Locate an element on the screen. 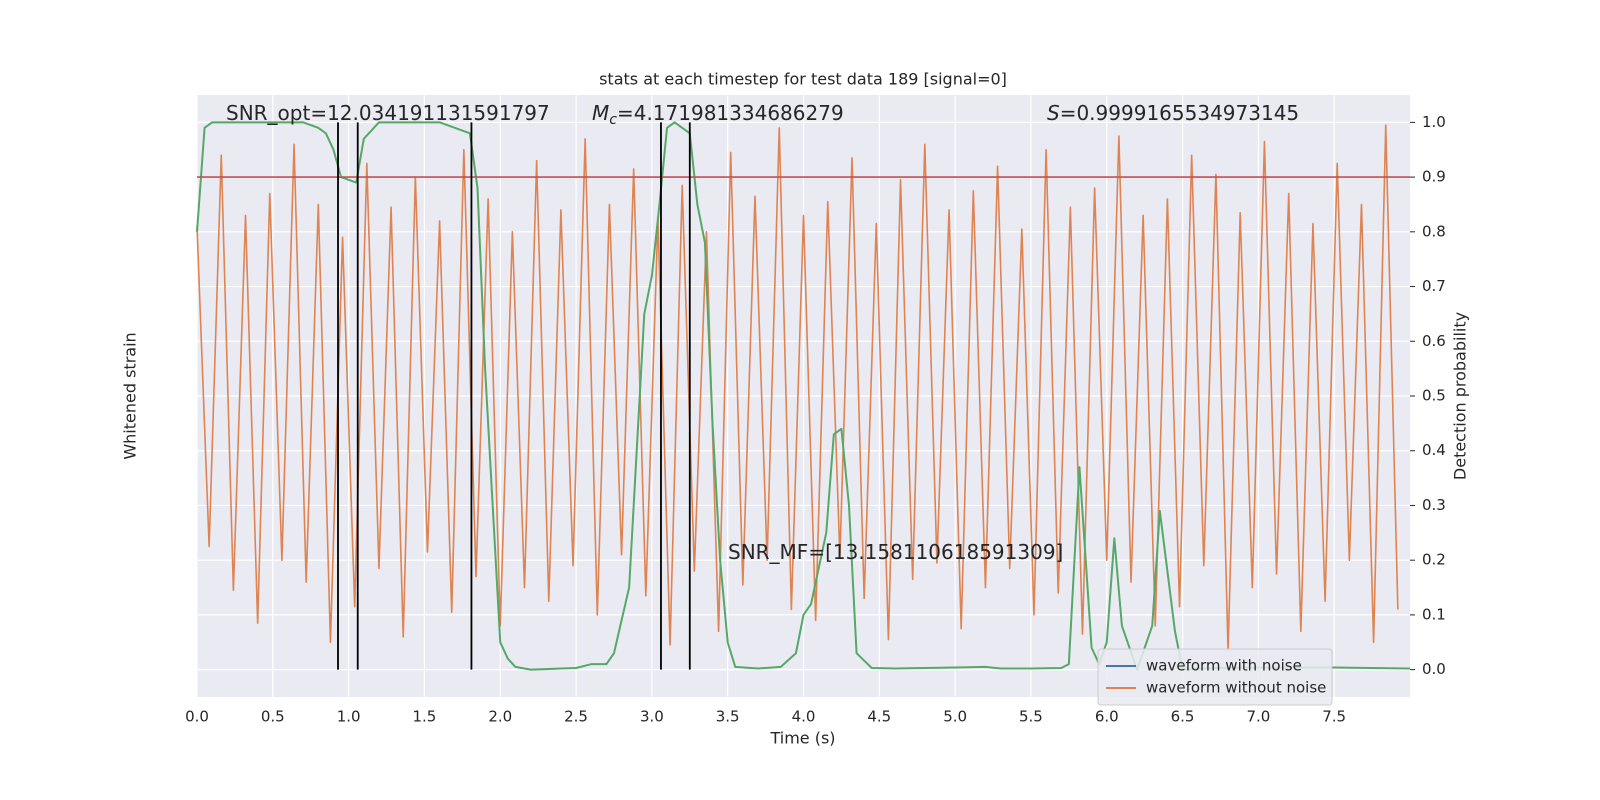 This screenshot has height=800, width=1600. annotation-text: SNR_MF=[13.158110618591309] is located at coordinates (895, 552).